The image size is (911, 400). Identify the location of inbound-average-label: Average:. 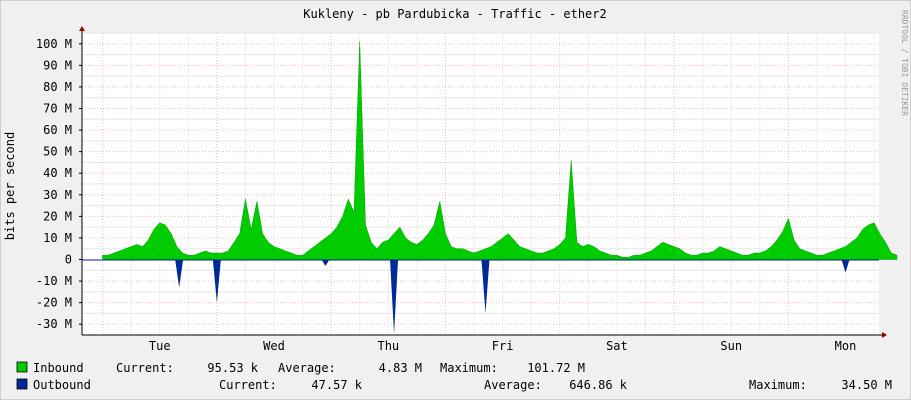
(307, 368).